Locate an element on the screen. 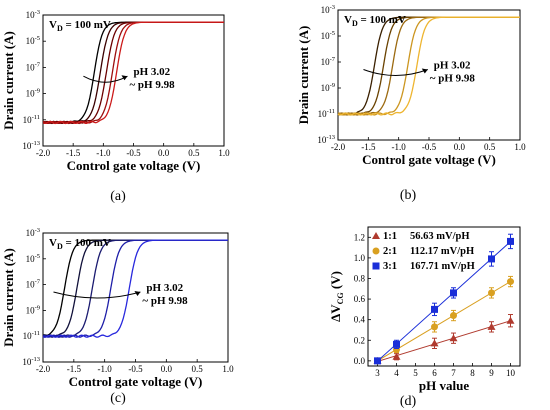 The width and height of the screenshot is (550, 410). legend-slope: 112.17 mV/pH is located at coordinates (442, 251).